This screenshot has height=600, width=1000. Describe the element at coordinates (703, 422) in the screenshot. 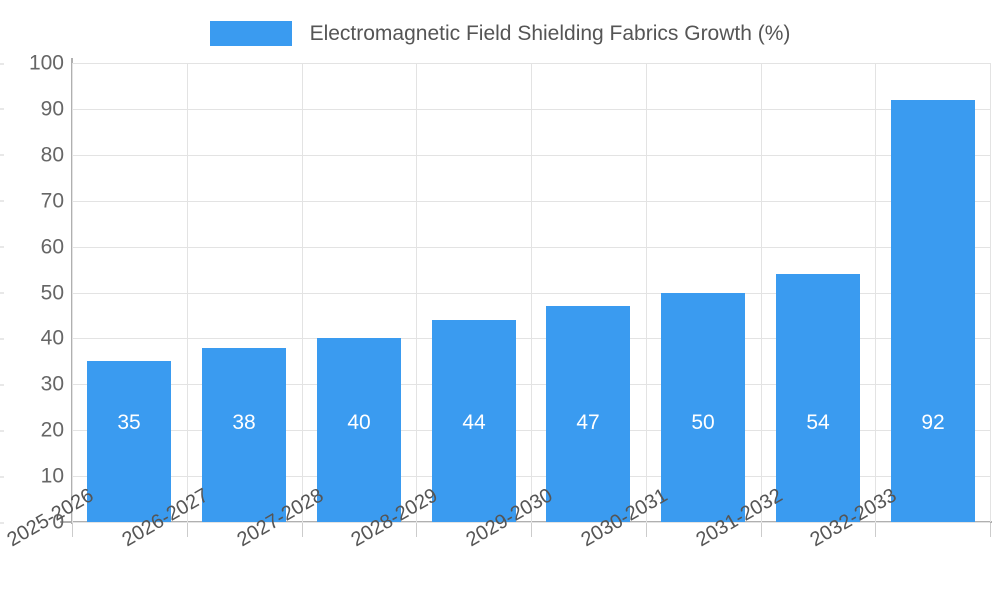

I see `bar-value-label: 50` at that location.